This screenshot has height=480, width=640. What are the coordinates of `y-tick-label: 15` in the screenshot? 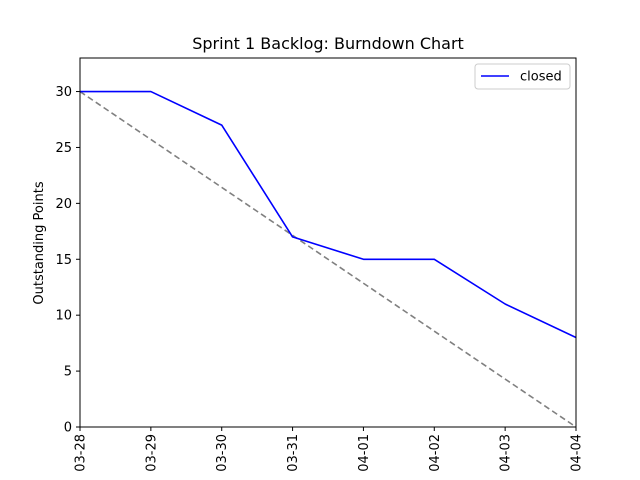 It's located at (63, 260).